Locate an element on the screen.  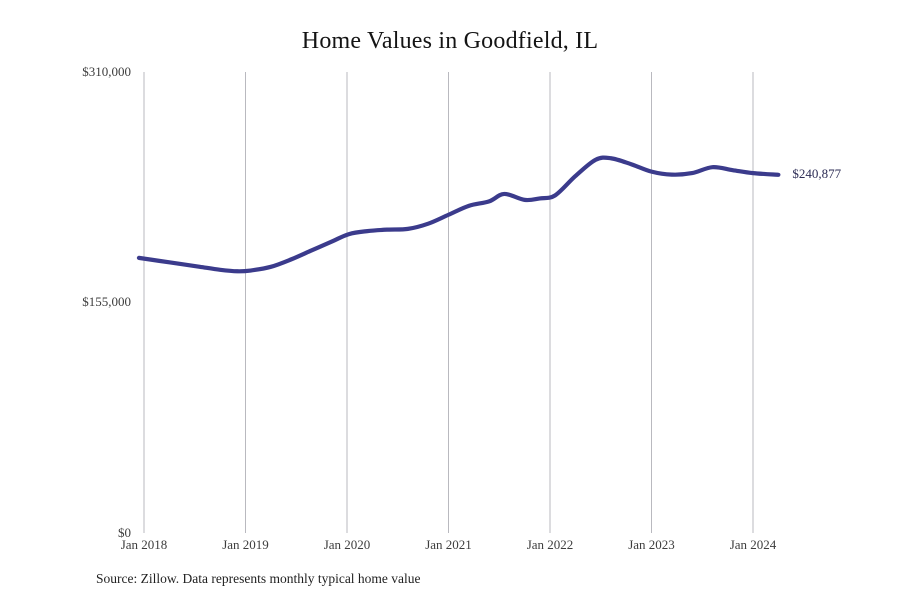
y-axis-tick-label-top: $310,000 is located at coordinates (106, 71).